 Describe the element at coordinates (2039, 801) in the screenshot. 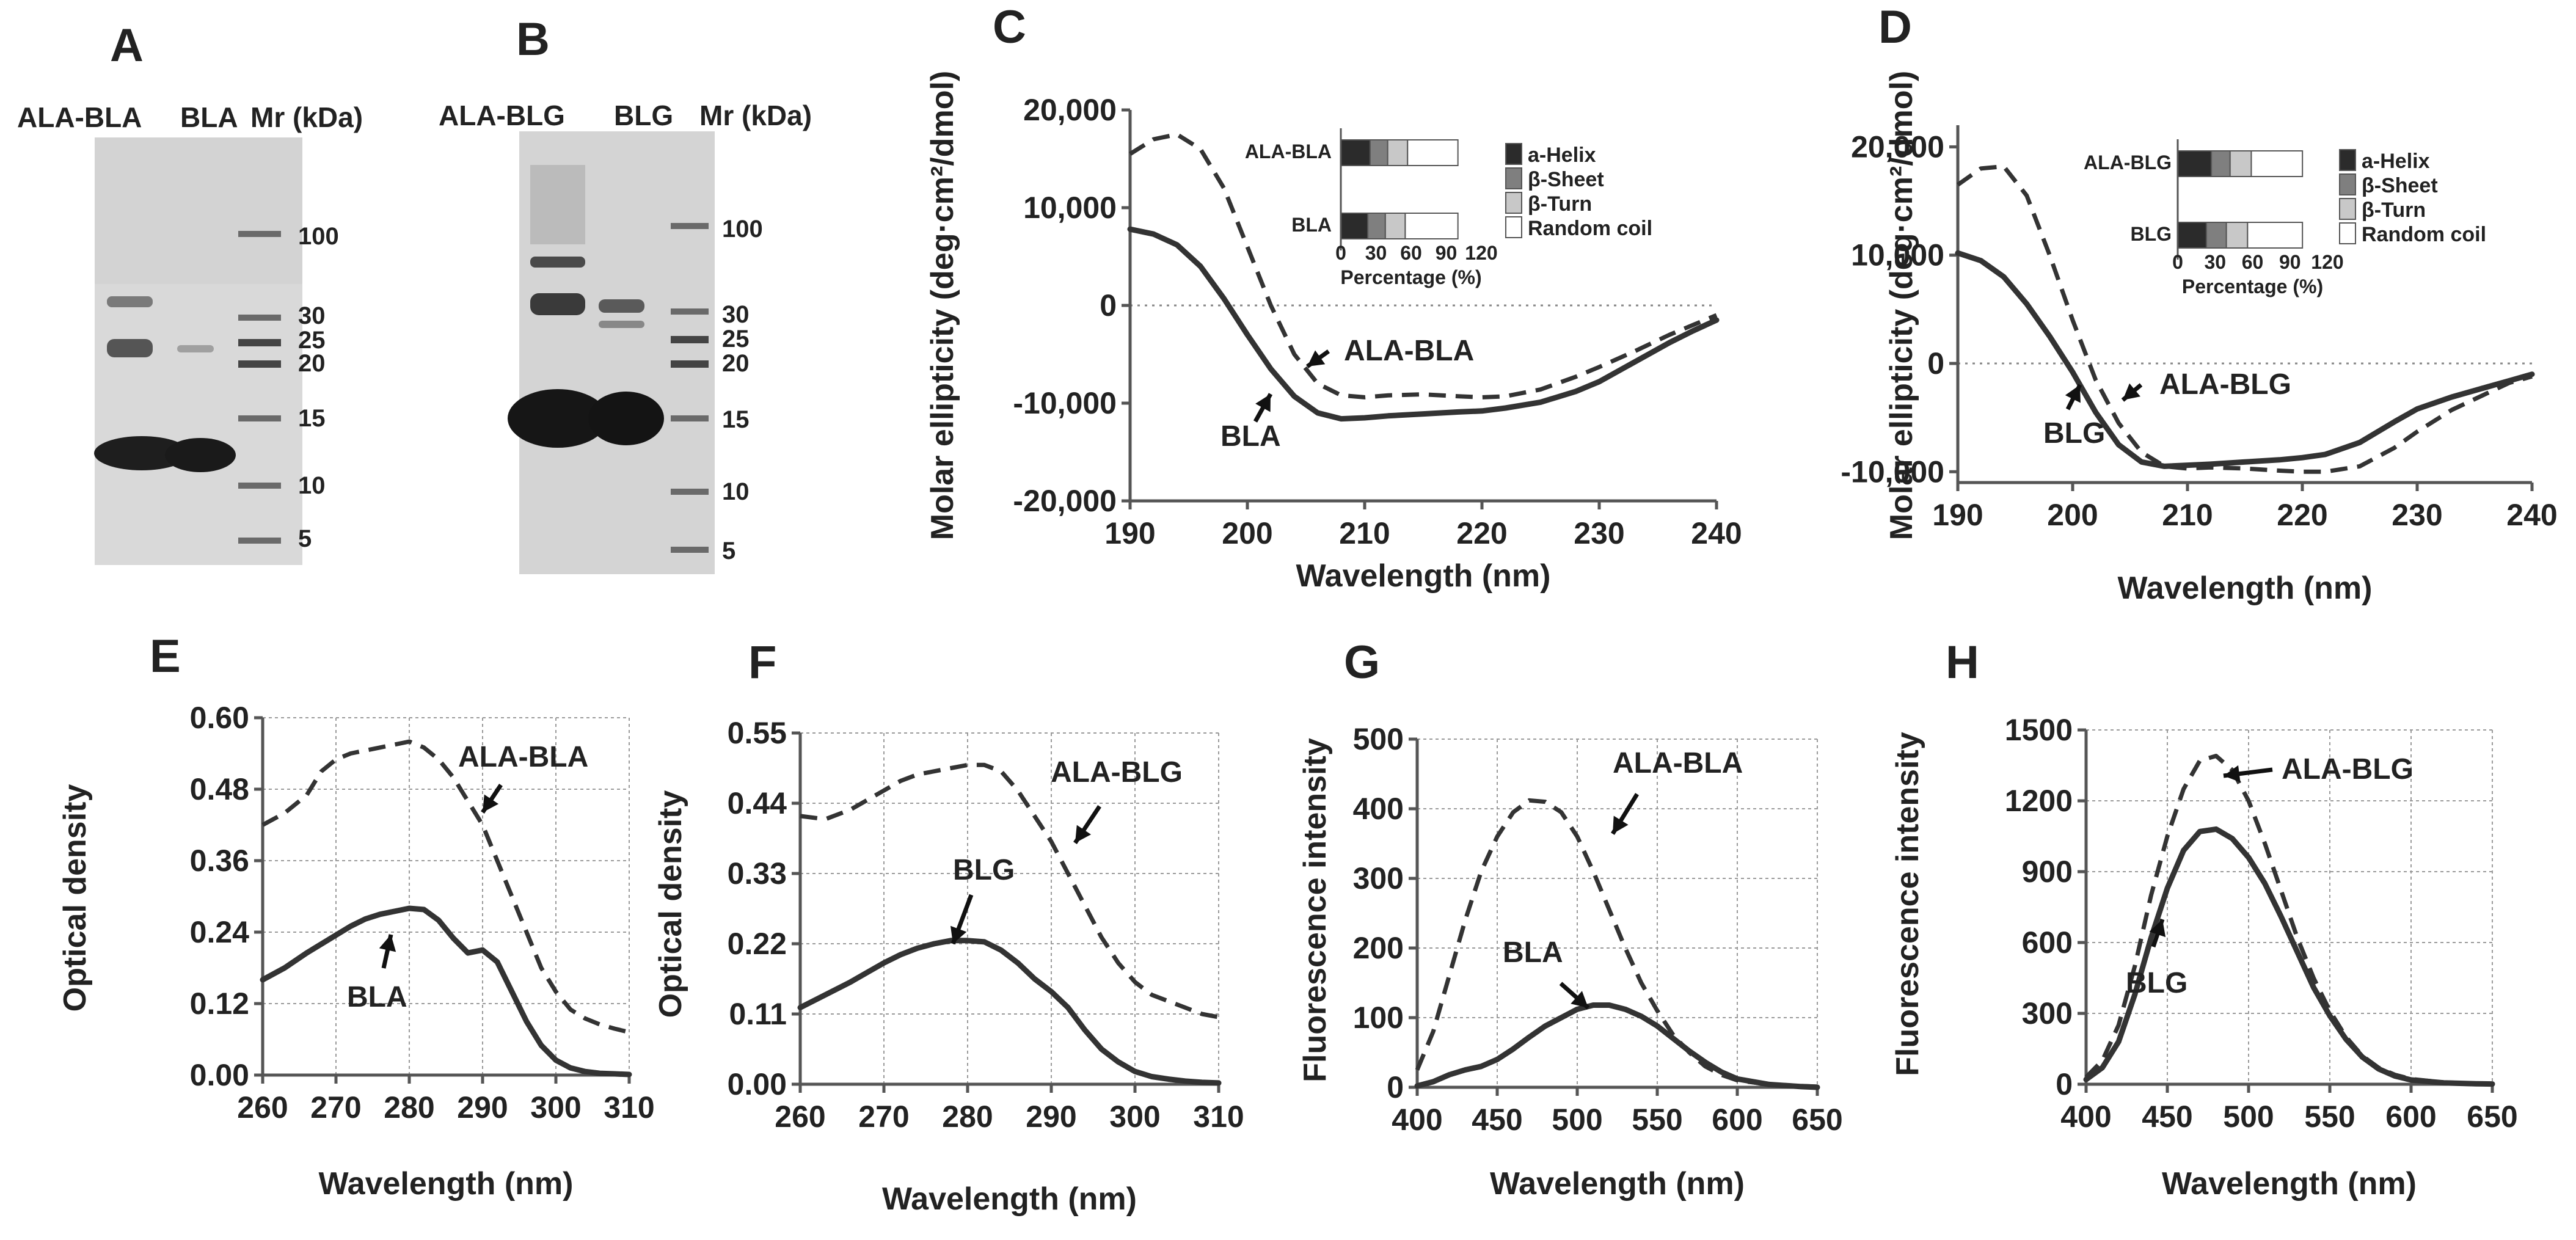

I see `y-tick-label: 1200` at that location.